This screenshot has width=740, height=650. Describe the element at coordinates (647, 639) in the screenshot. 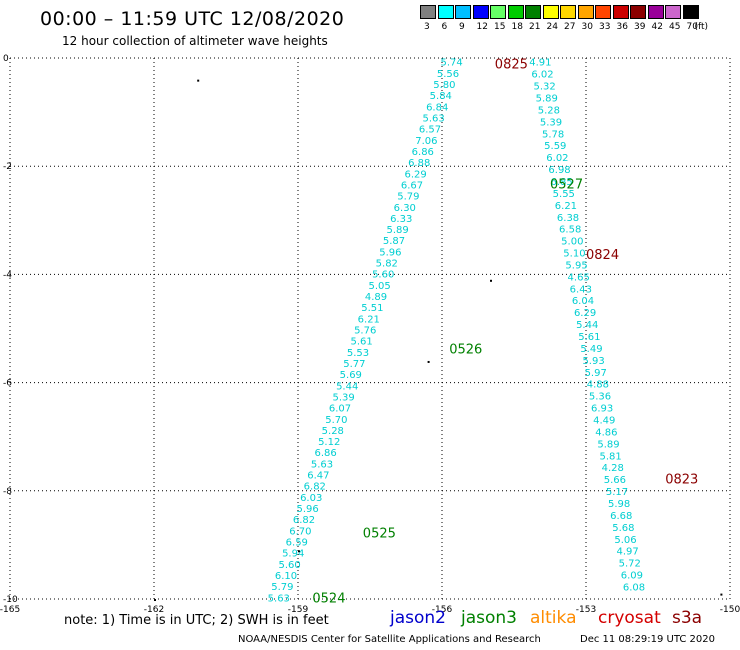

I see `generated-timestamp: Dec 11 08:29:19 UTC 2020` at that location.